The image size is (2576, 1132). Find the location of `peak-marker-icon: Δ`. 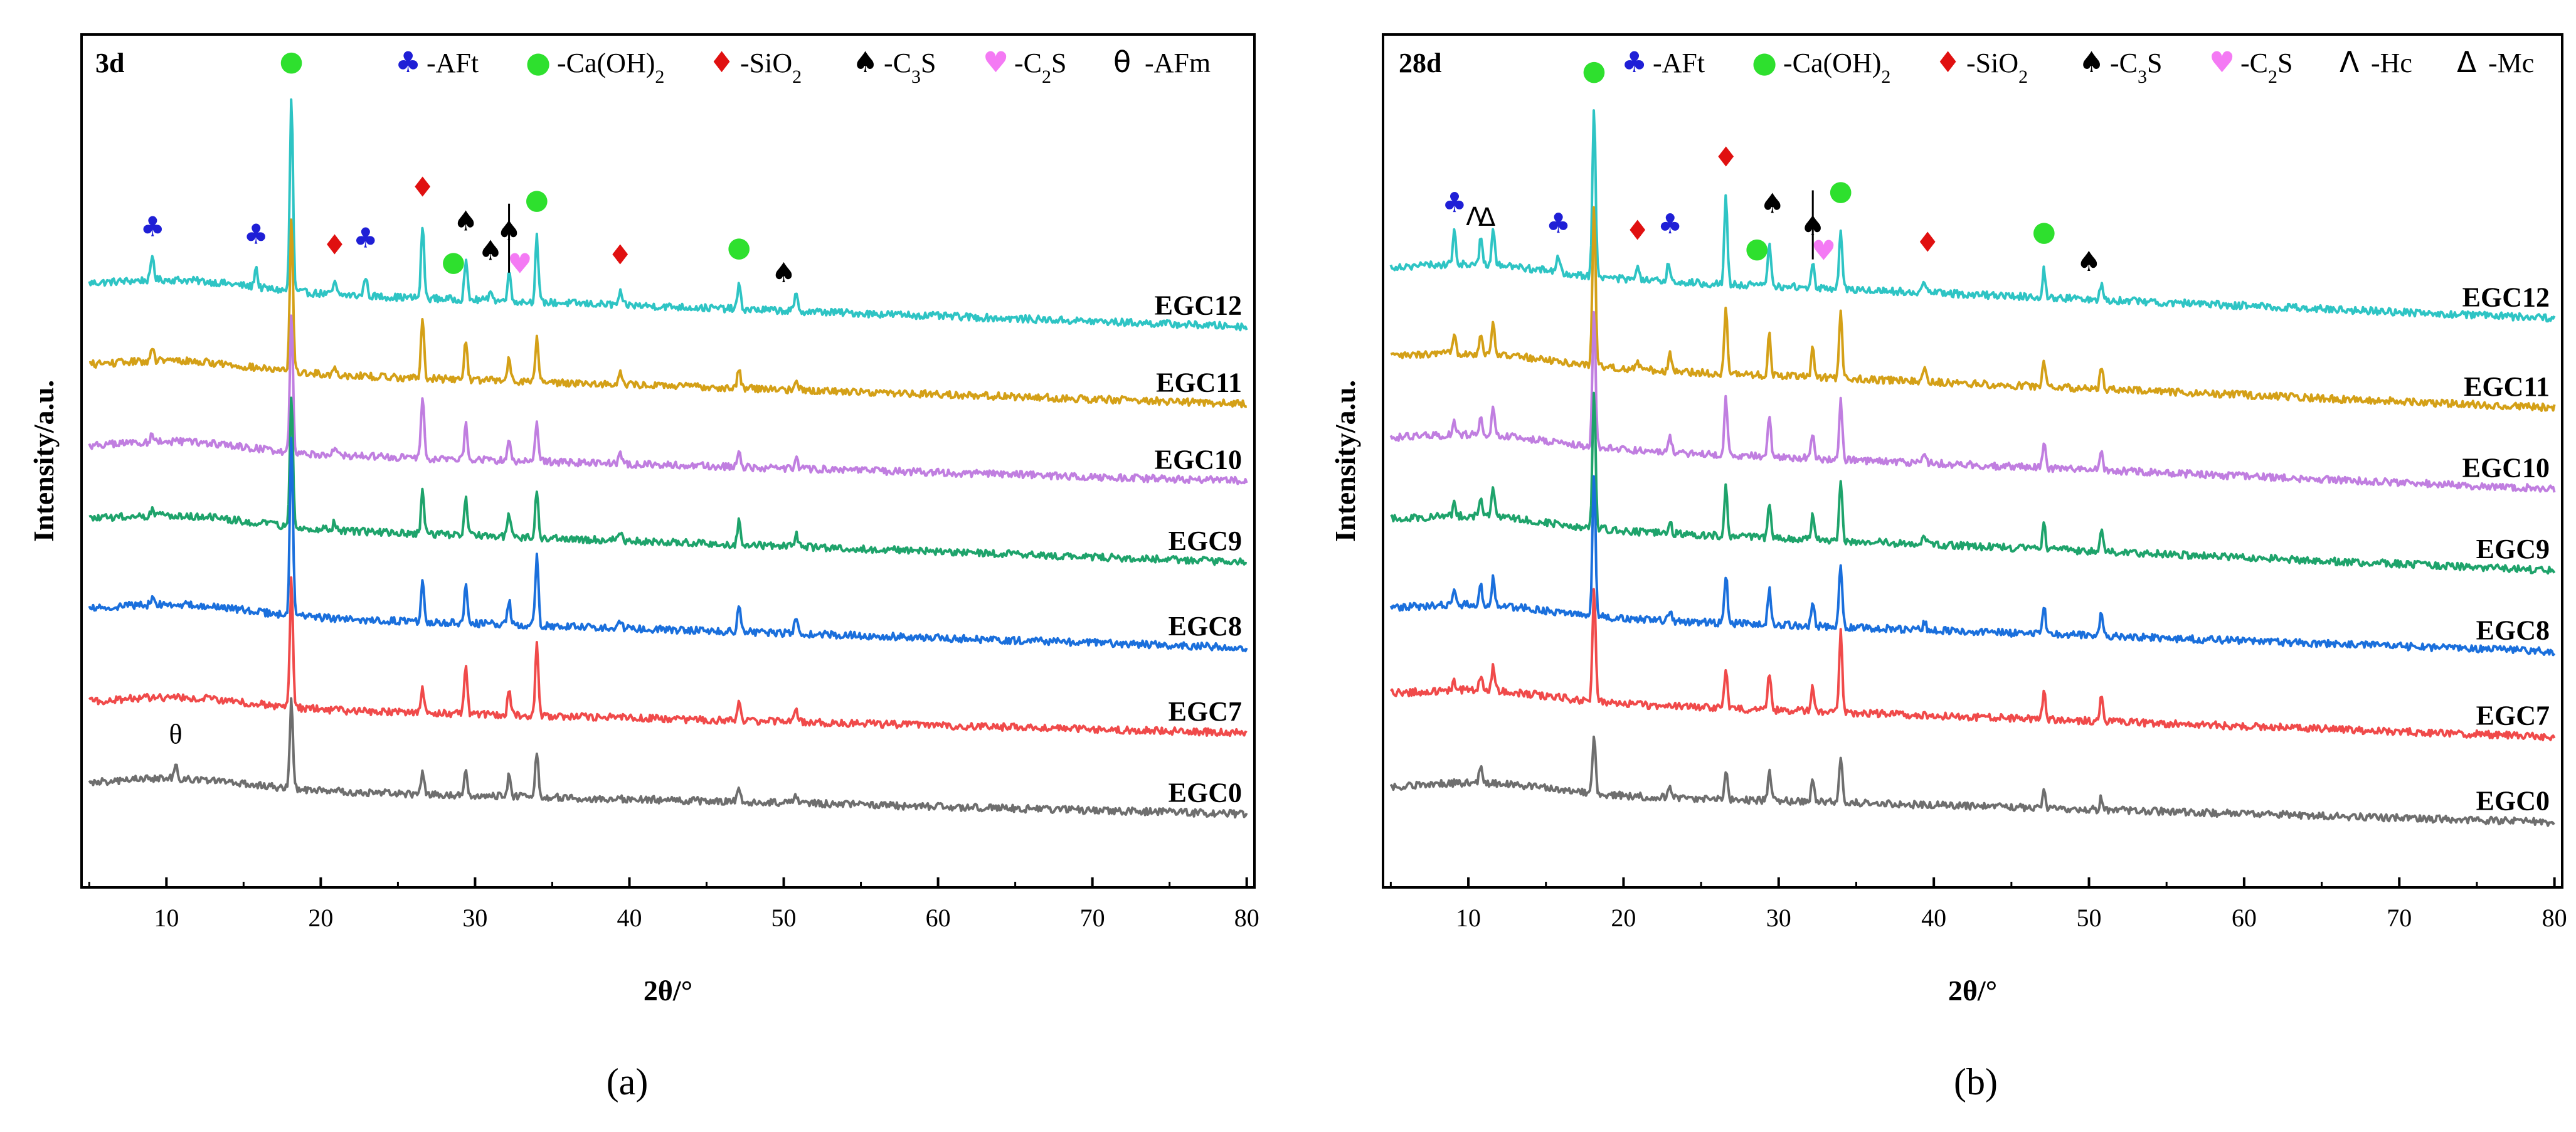

peak-marker-icon: Δ is located at coordinates (1487, 217).